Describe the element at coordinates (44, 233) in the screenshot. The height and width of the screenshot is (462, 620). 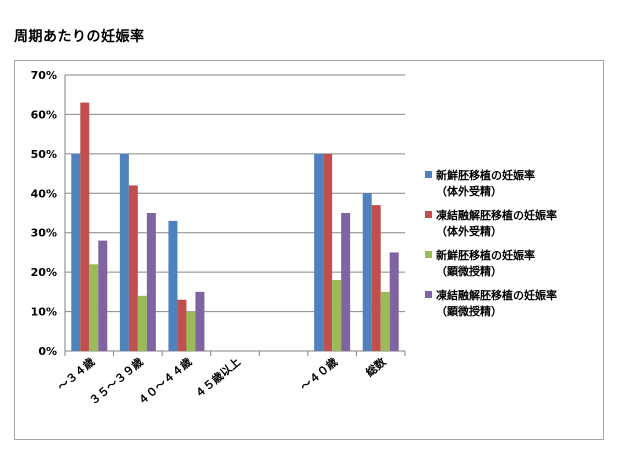
I see `y-tick-label: 30%` at that location.